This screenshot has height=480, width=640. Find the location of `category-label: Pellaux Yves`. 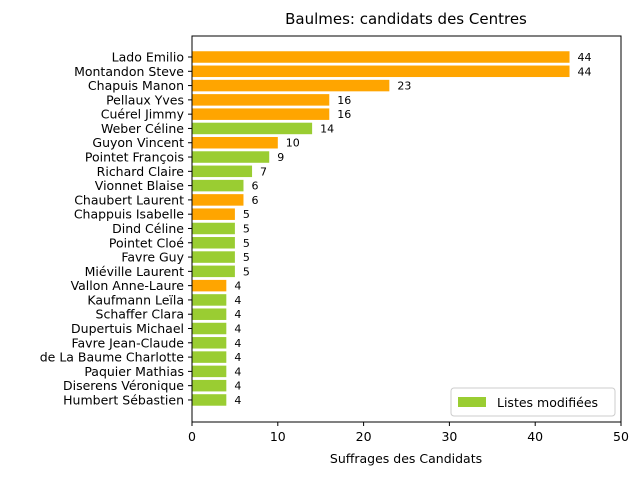

category-label: Pellaux Yves is located at coordinates (145, 99).